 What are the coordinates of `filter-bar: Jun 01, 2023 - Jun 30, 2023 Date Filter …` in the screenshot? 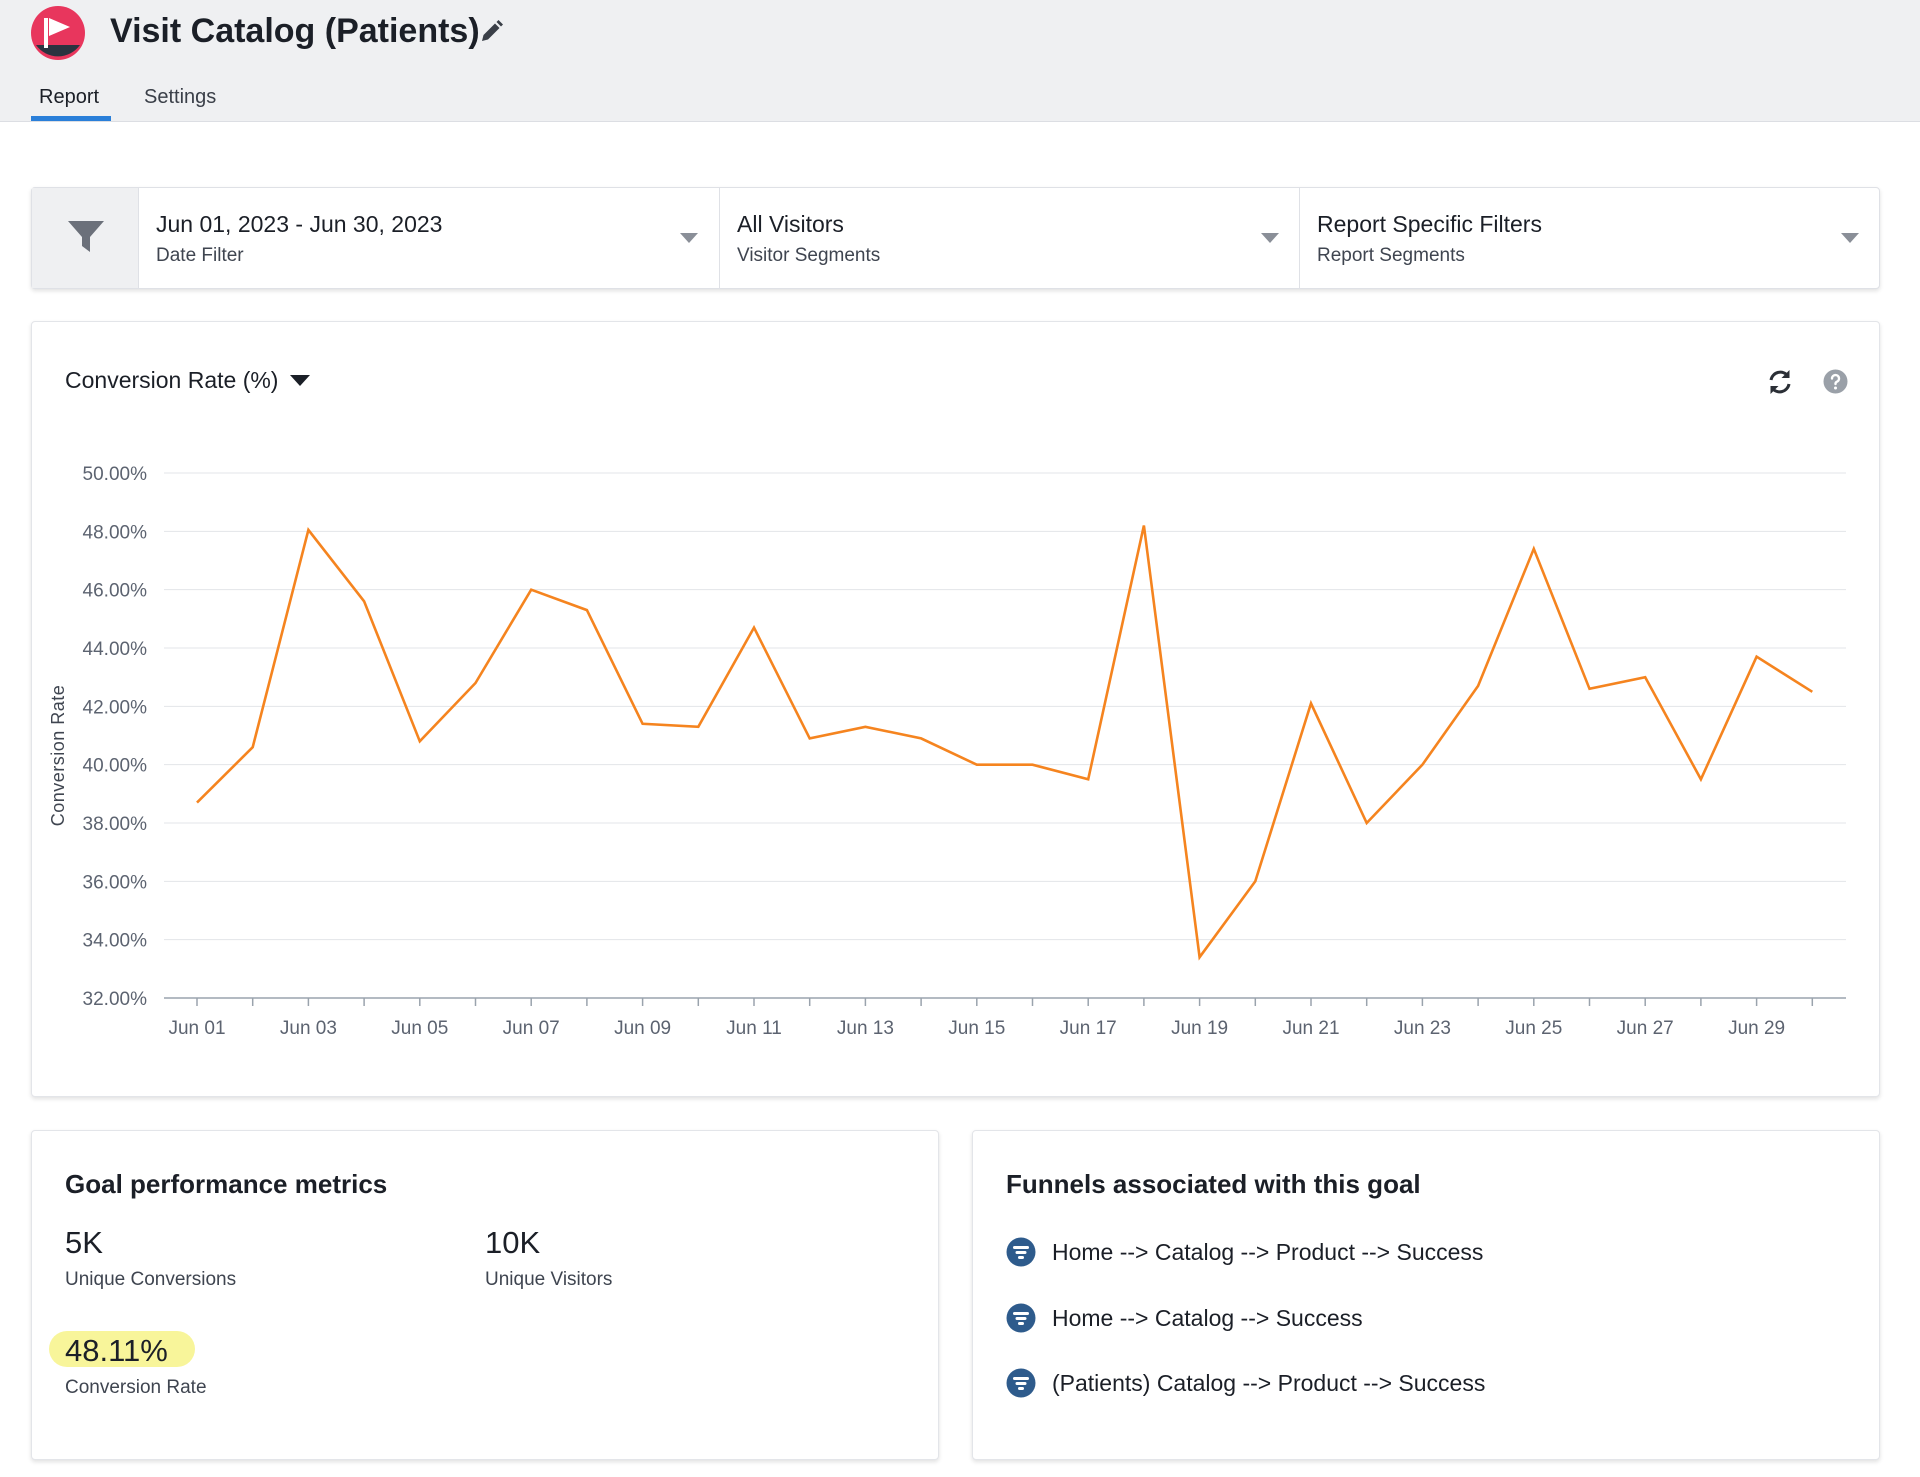 It's located at (955, 238).